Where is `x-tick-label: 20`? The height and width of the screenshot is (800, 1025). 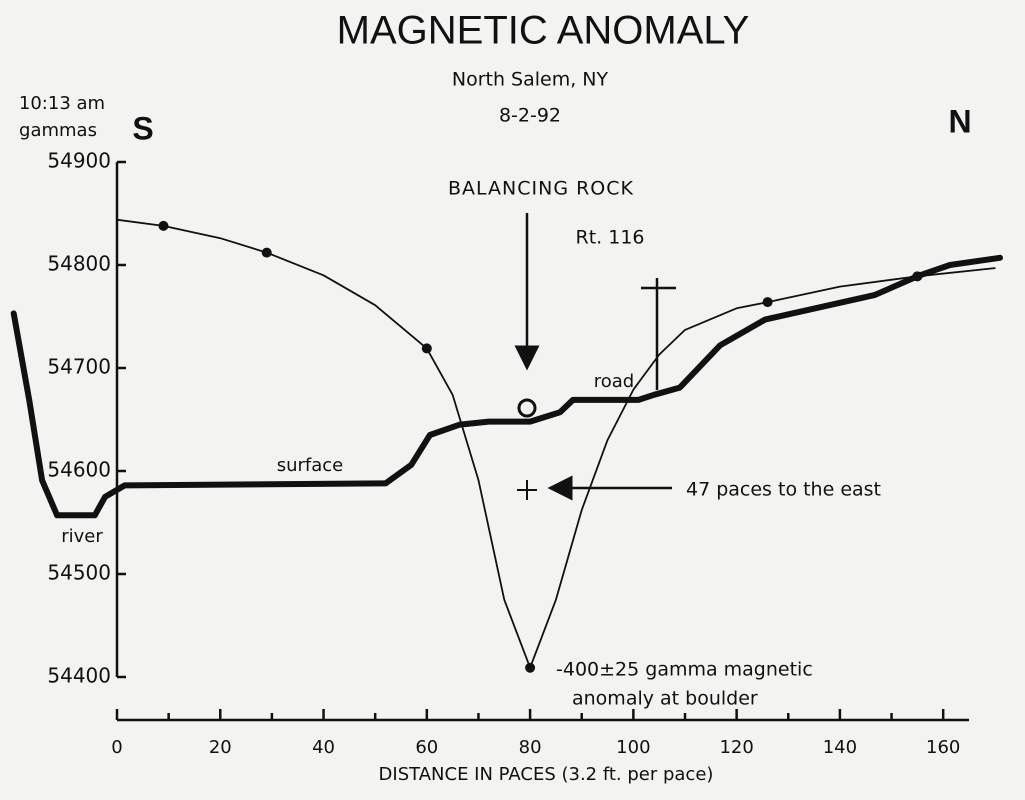
x-tick-label: 20 is located at coordinates (220, 747).